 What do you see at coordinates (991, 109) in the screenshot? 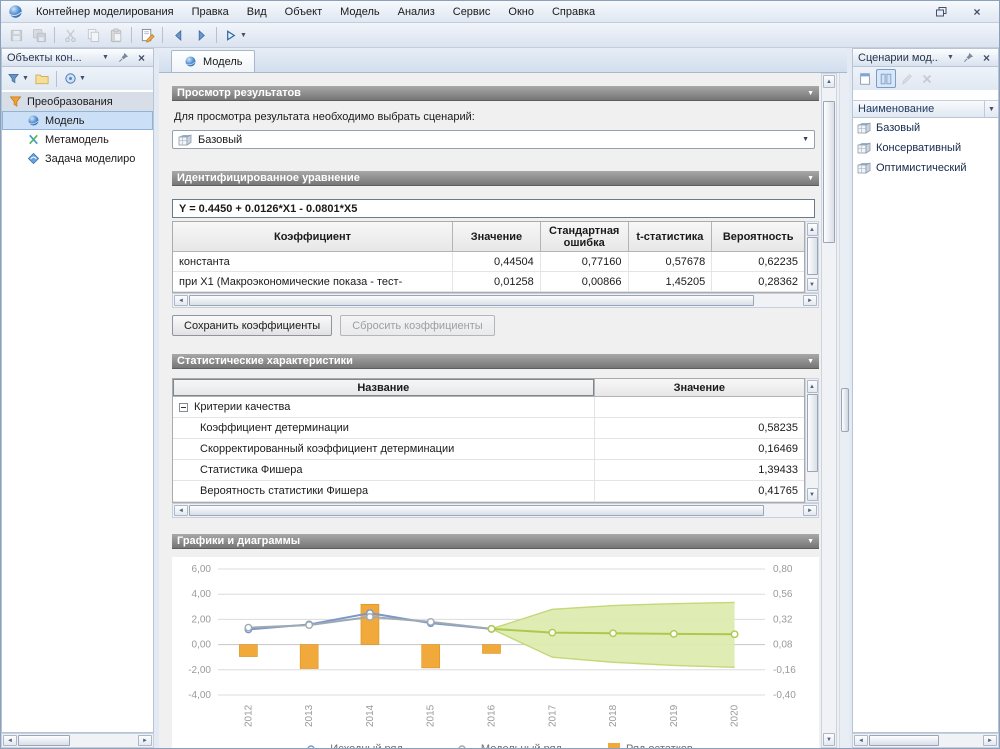
I see `column-filter-caret-icon: ▼` at bounding box center [991, 109].